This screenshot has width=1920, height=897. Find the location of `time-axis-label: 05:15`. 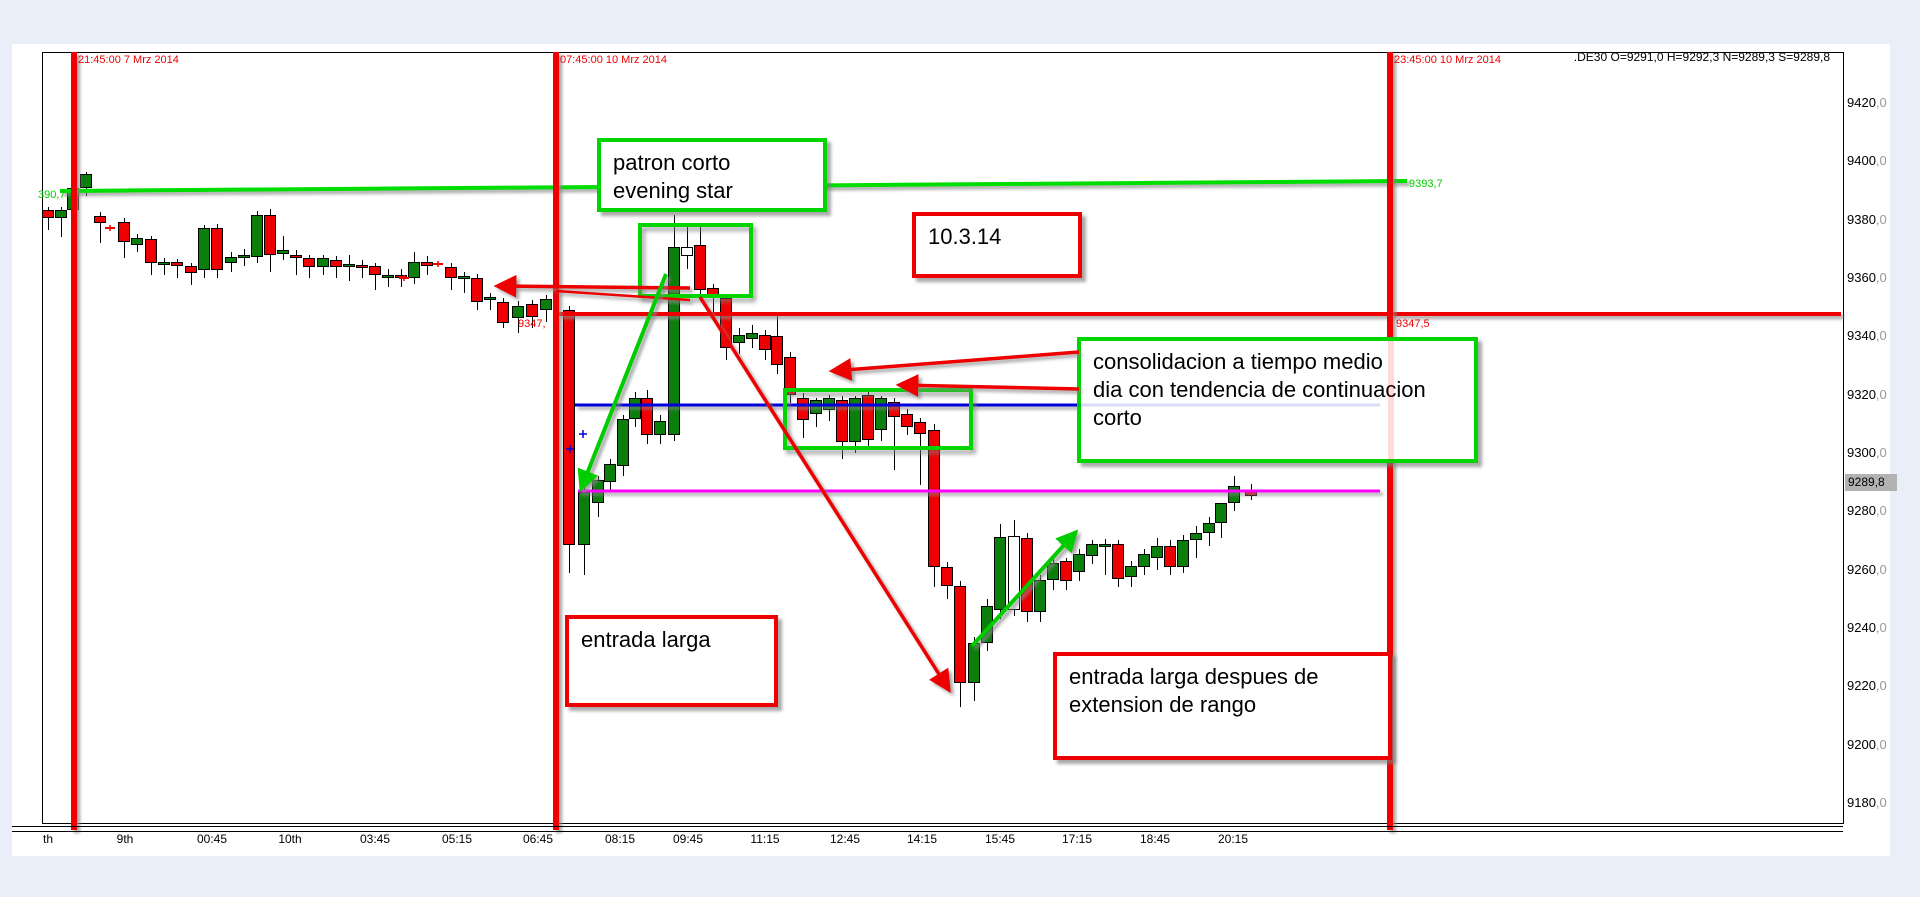

time-axis-label: 05:15 is located at coordinates (457, 839).